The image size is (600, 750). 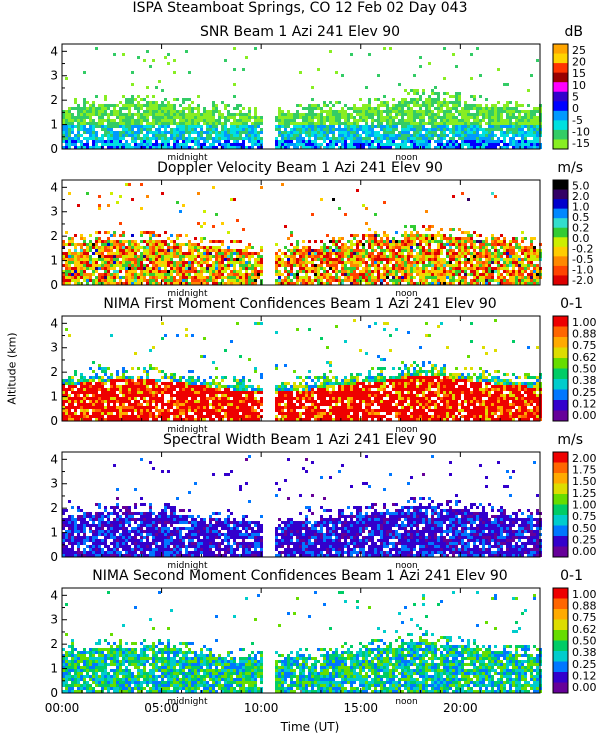 What do you see at coordinates (300, 32) in the screenshot?
I see `panel-title: SNR Beam 1 Azi 241 Elev 90` at bounding box center [300, 32].